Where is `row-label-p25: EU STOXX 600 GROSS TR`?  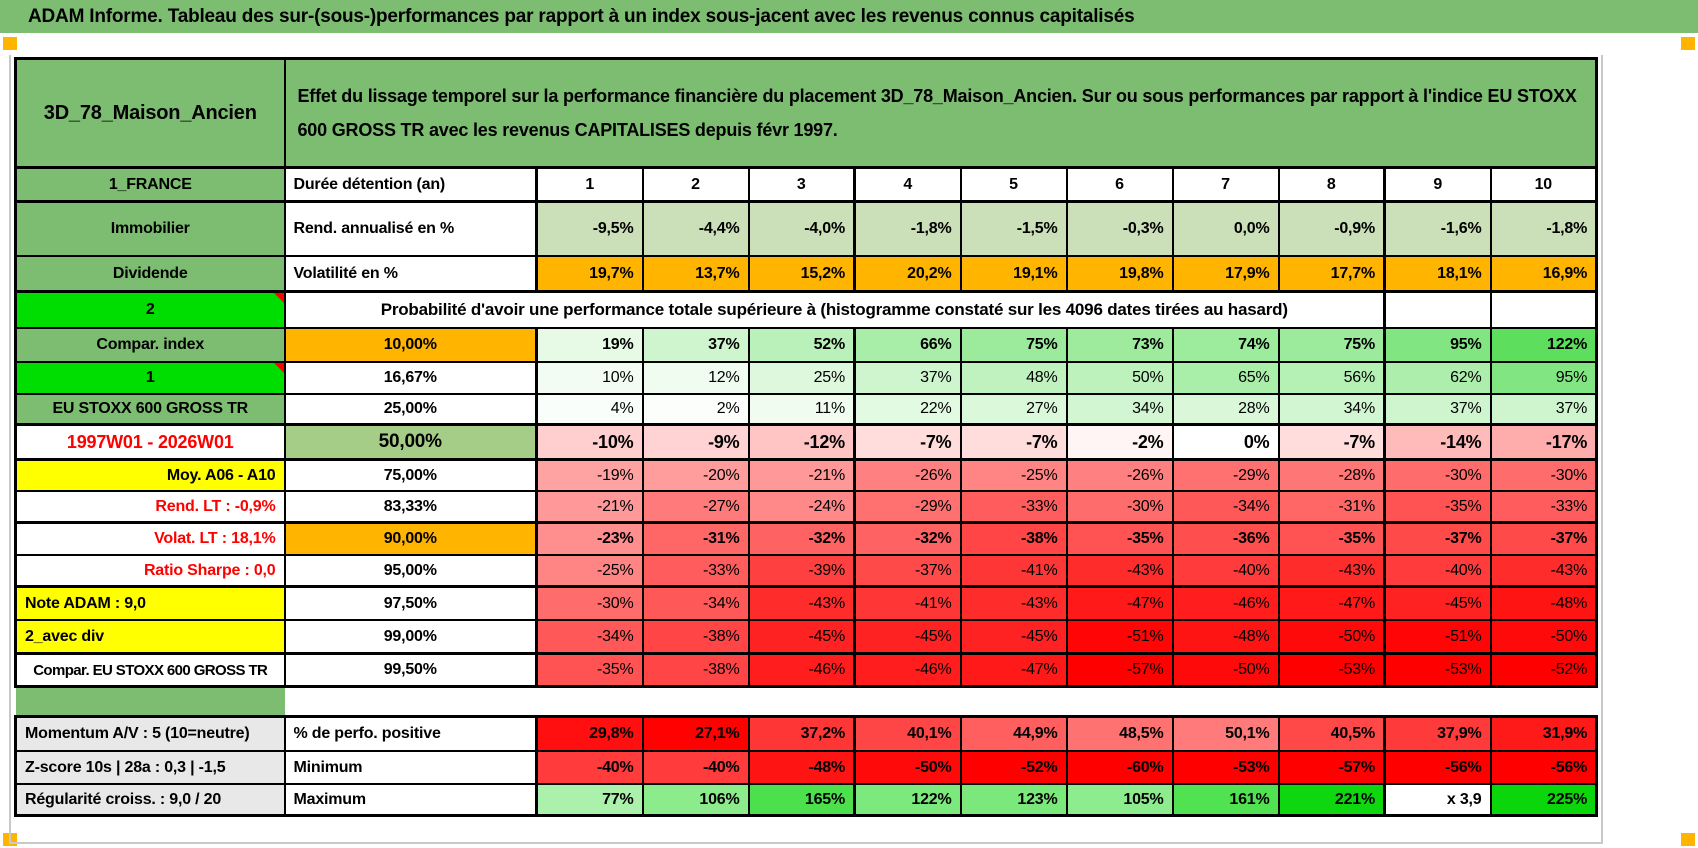
row-label-p25: EU STOXX 600 GROSS TR is located at coordinates (150, 409).